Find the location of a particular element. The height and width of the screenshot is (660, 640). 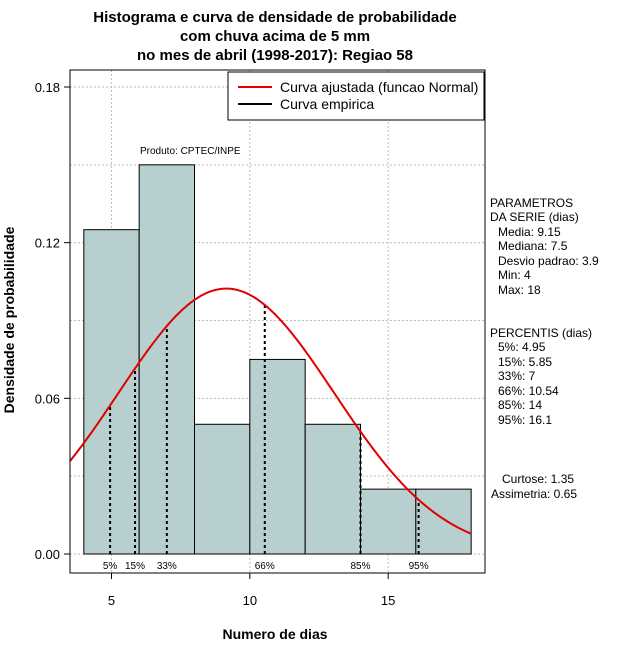

y-tick-label-1: 0.06 is located at coordinates (47, 398).